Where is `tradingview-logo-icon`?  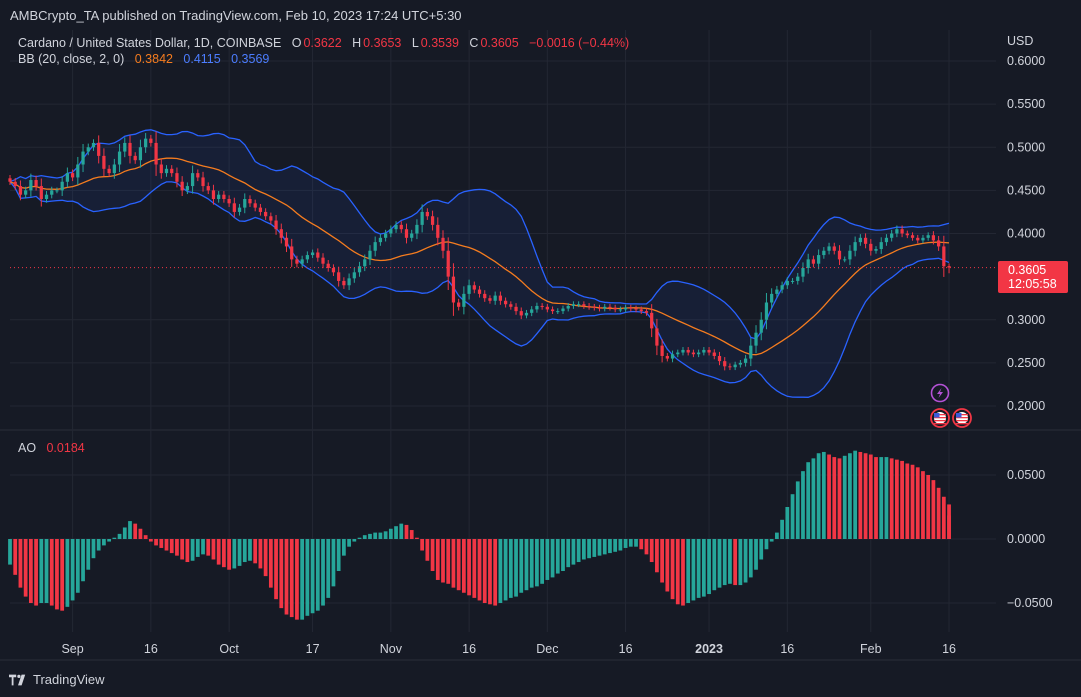 tradingview-logo-icon is located at coordinates (17, 679).